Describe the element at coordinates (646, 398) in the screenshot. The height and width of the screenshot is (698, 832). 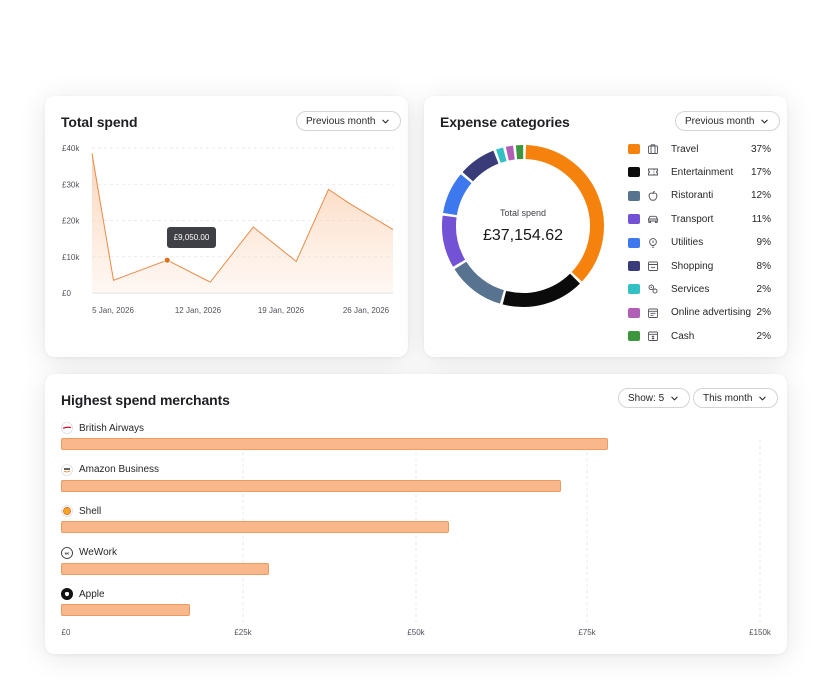
I see `show-count-label: Show: 5` at that location.